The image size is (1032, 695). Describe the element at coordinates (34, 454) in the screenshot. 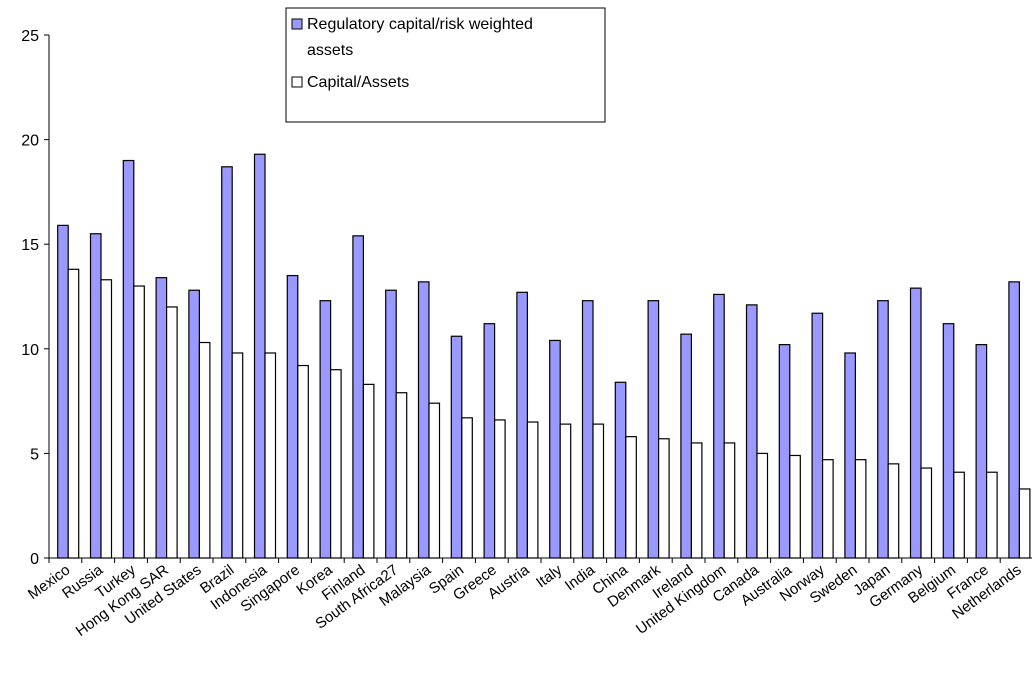

I see `y-tick-label: 5` at that location.